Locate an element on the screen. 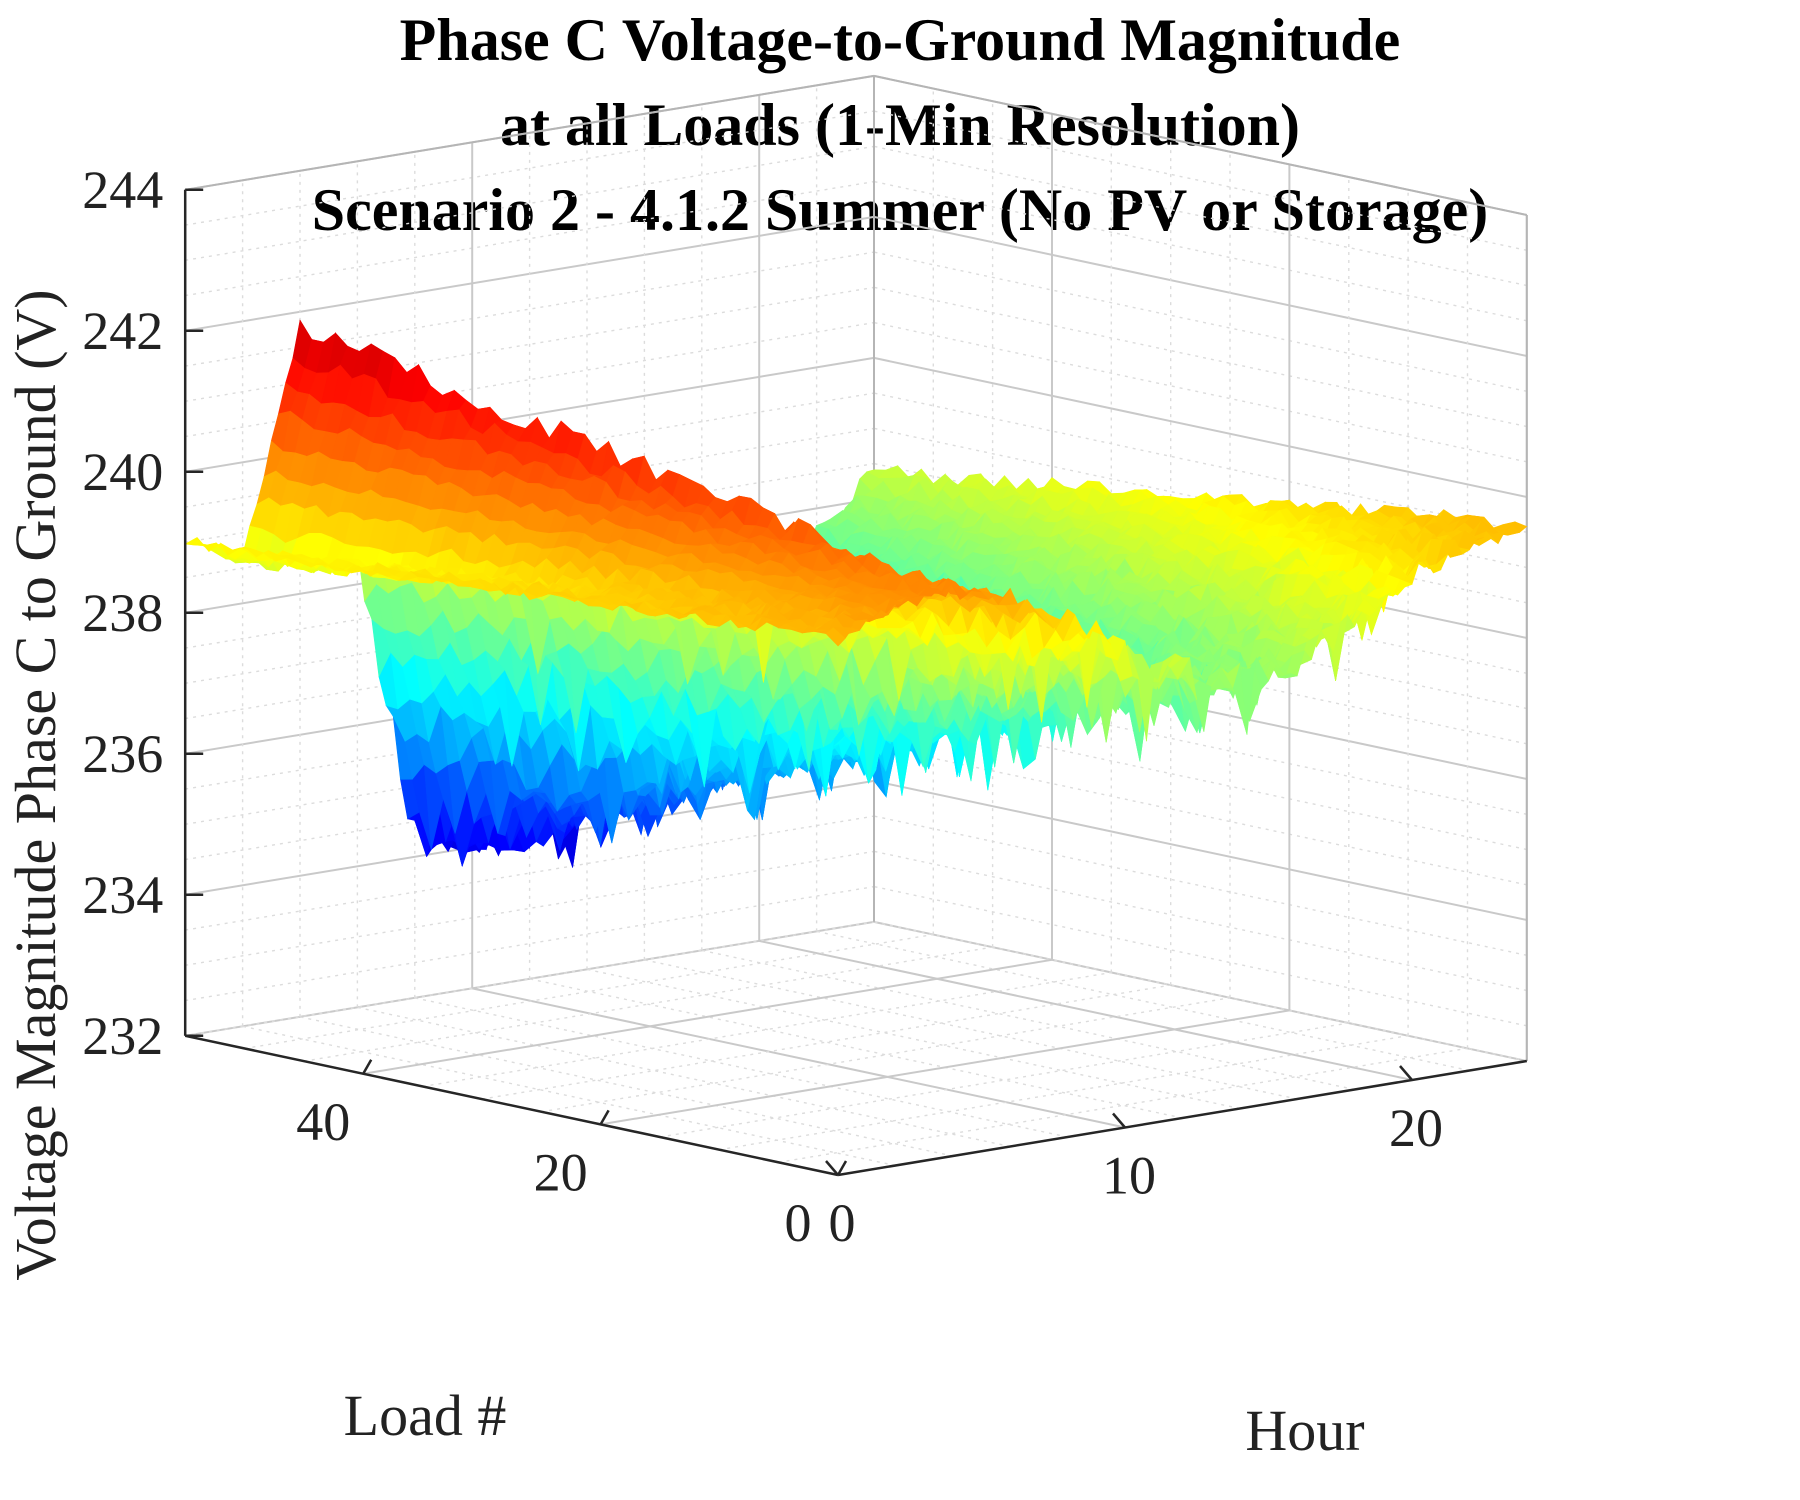 This screenshot has height=1500, width=1800. floor-pane is located at coordinates (856, 1048).